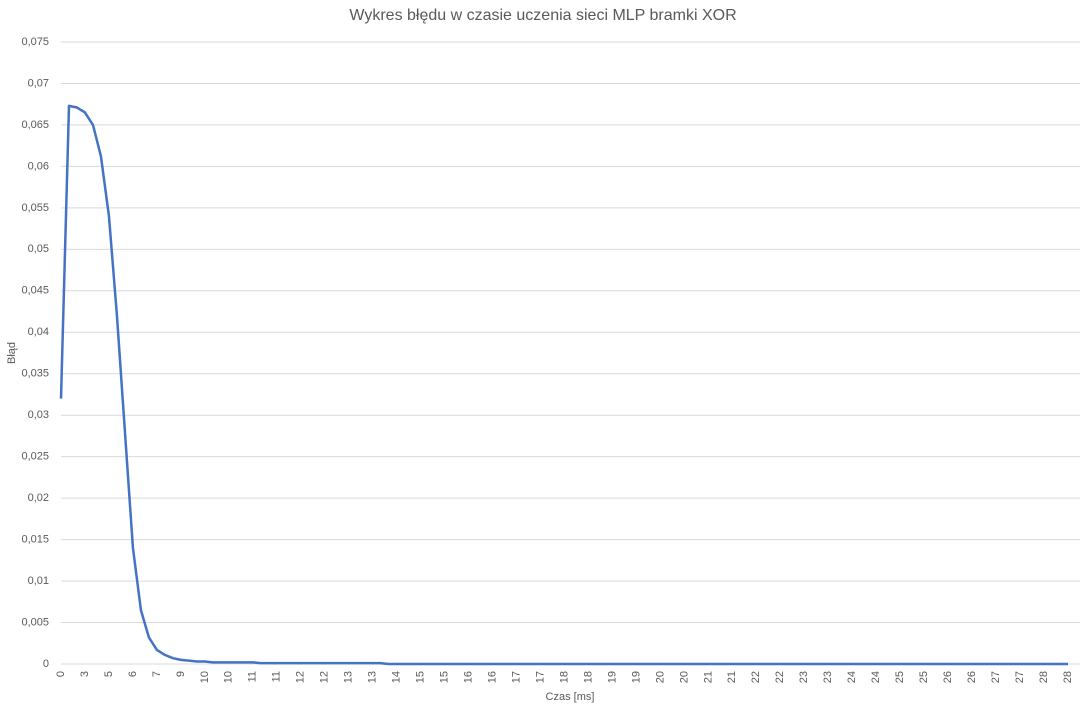 Image resolution: width=1087 pixels, height=711 pixels. Describe the element at coordinates (181, 674) in the screenshot. I see `x-tick-label: 9` at that location.